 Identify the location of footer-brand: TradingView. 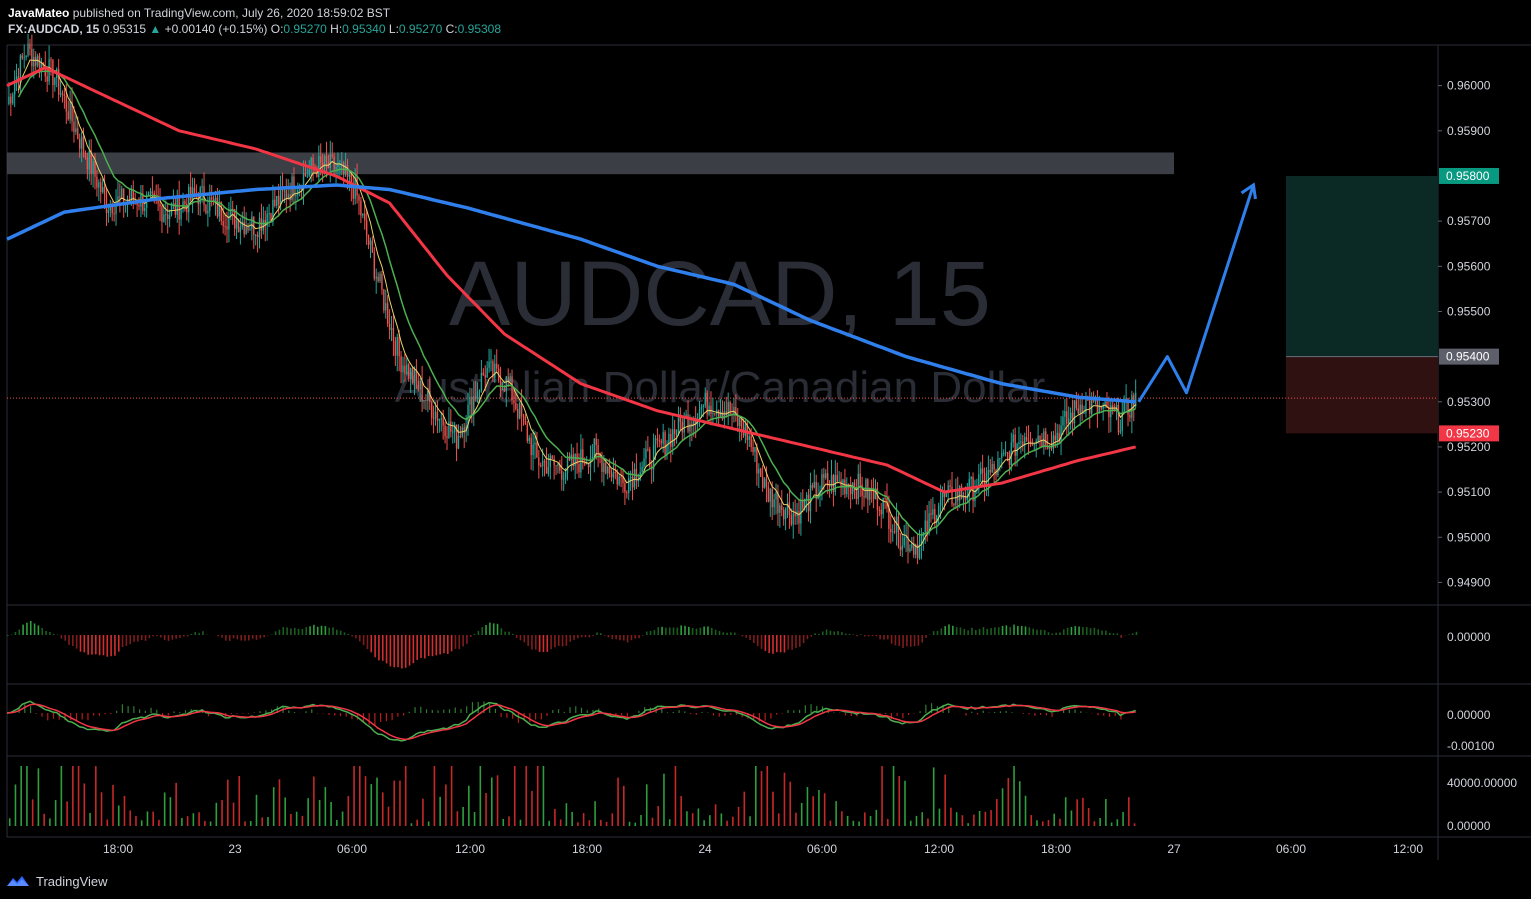
(57, 881).